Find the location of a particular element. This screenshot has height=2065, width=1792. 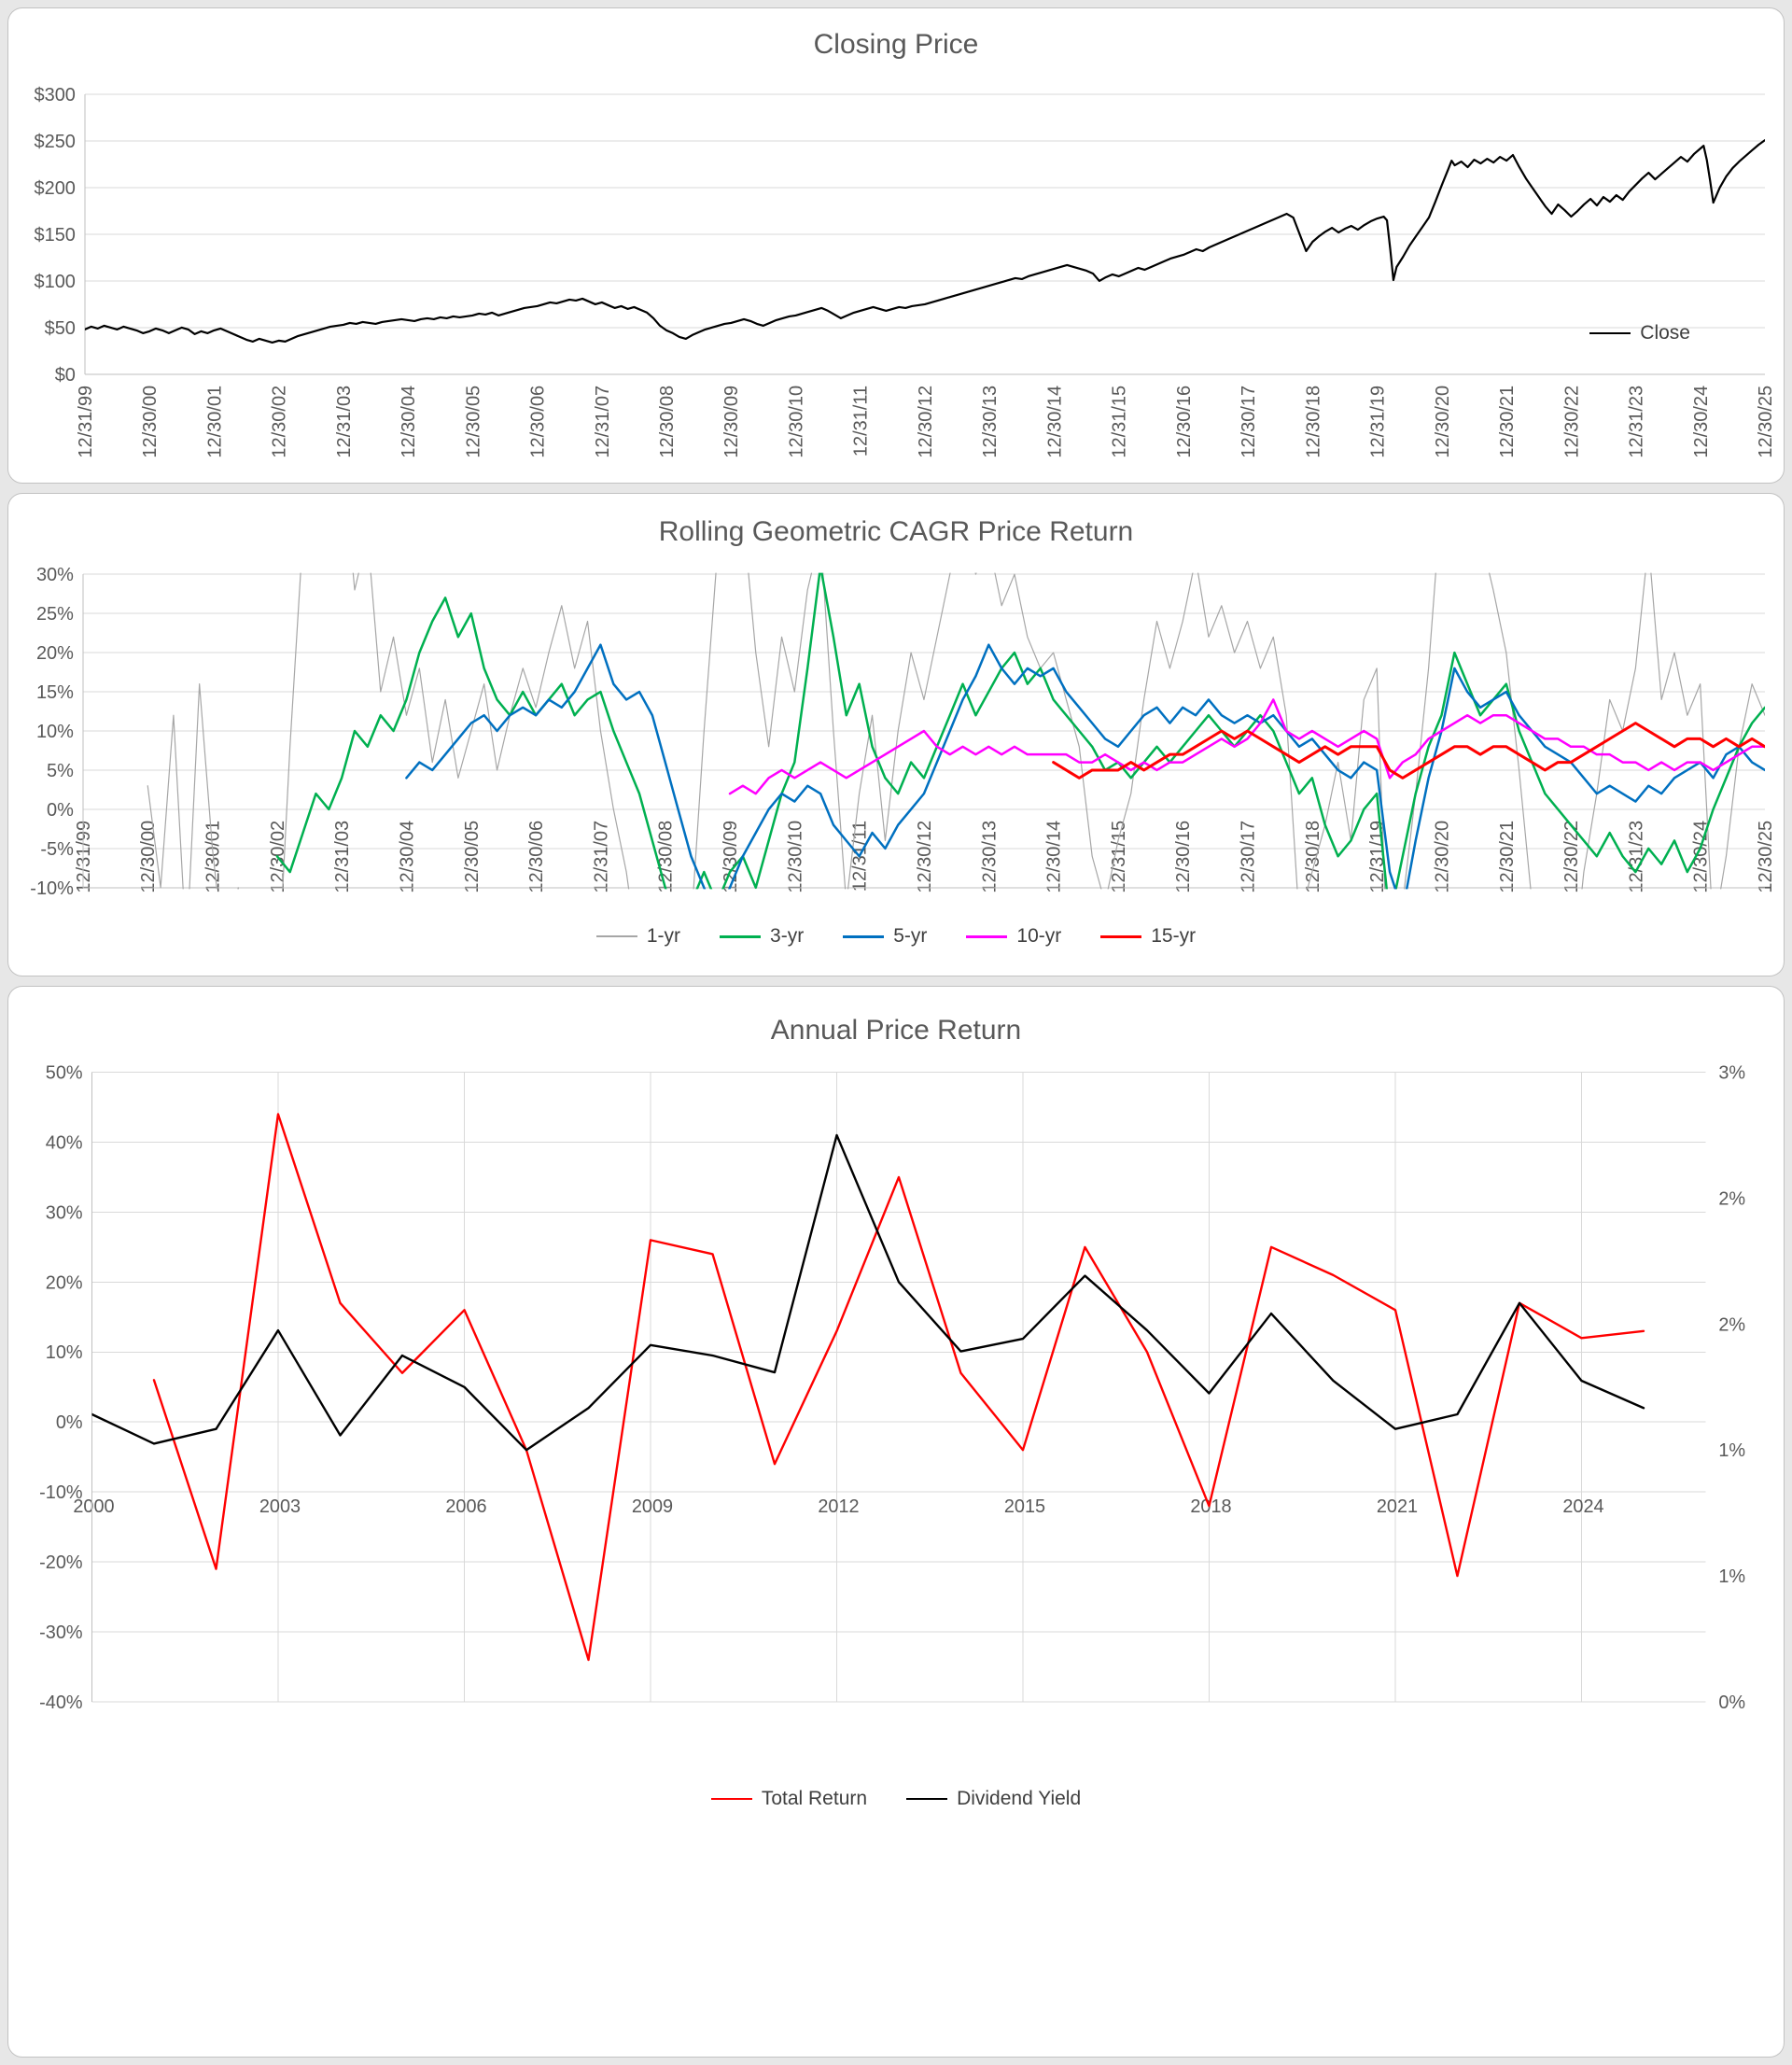

closing-price-title: Closing Price is located at coordinates (896, 44).